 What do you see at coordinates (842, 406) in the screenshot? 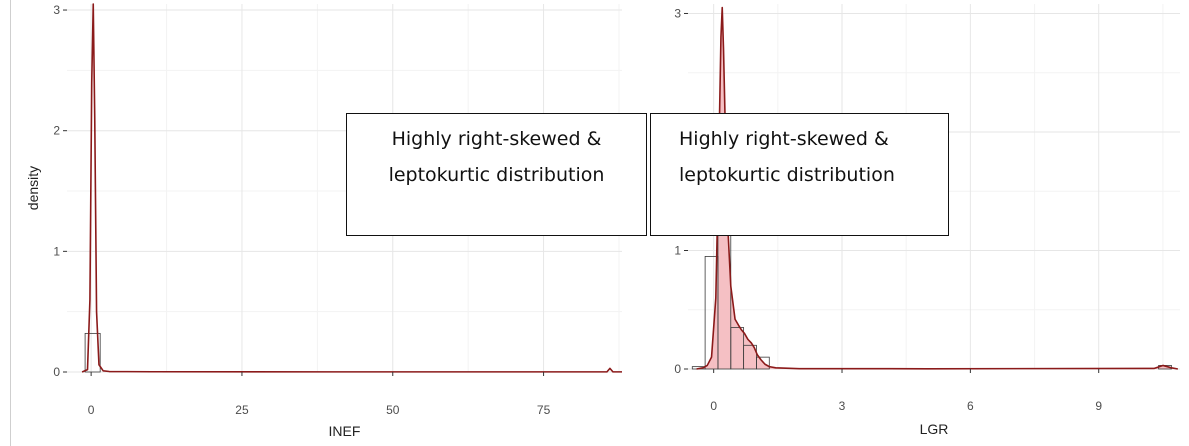
I see `x-tick-label: 3` at bounding box center [842, 406].